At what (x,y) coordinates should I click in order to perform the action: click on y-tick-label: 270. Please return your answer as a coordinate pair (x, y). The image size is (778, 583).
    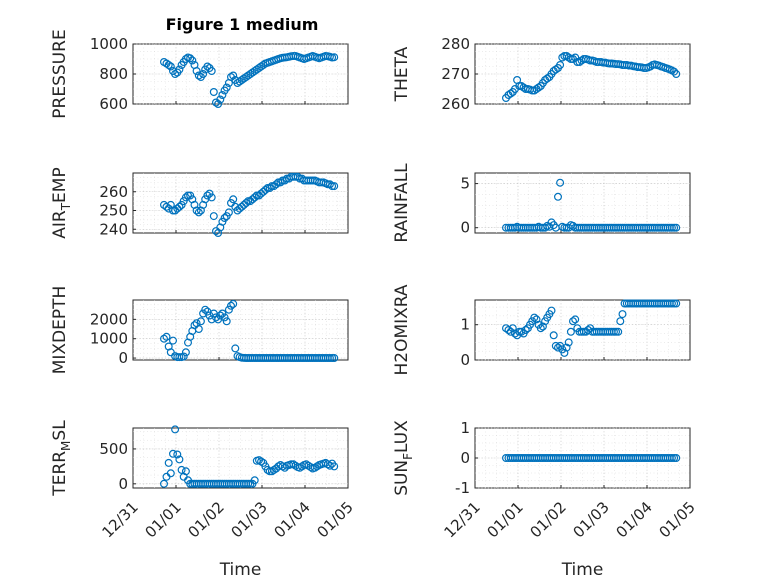
    Looking at the image, I should click on (455, 74).